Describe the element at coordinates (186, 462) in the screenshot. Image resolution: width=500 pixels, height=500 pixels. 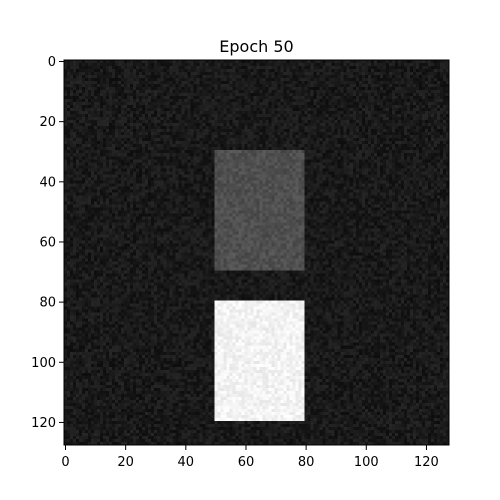
I see `x-tick-label: 40` at that location.